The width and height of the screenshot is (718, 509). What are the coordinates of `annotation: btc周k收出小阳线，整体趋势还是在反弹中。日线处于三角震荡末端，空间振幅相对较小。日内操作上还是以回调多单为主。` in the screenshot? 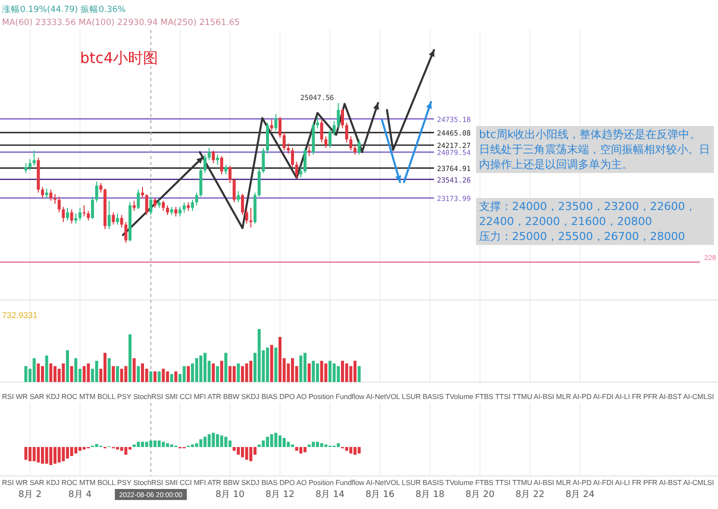 It's located at (595, 149).